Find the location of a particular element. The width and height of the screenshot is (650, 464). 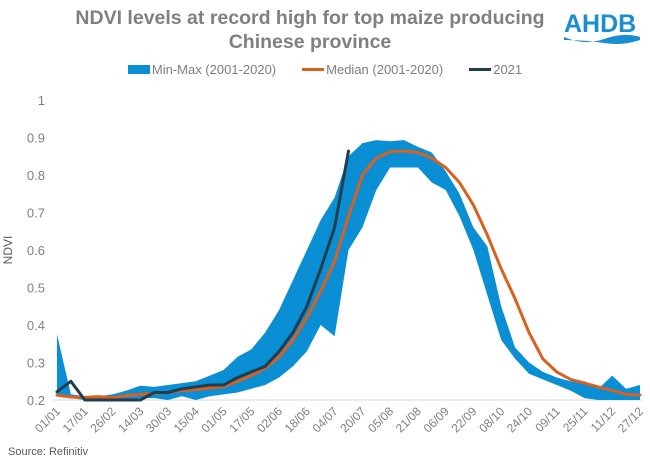

y-tick-label: 0.6 is located at coordinates (36, 250).